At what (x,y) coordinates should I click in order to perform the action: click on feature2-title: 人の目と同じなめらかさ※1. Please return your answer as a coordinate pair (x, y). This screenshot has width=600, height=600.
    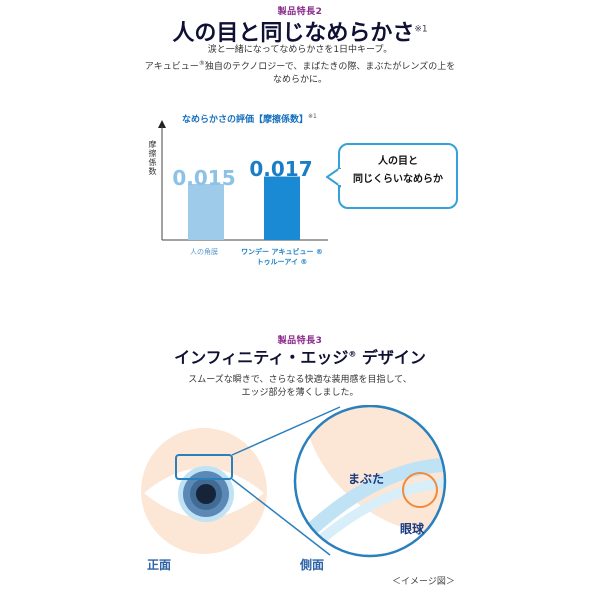
    Looking at the image, I should click on (300, 31).